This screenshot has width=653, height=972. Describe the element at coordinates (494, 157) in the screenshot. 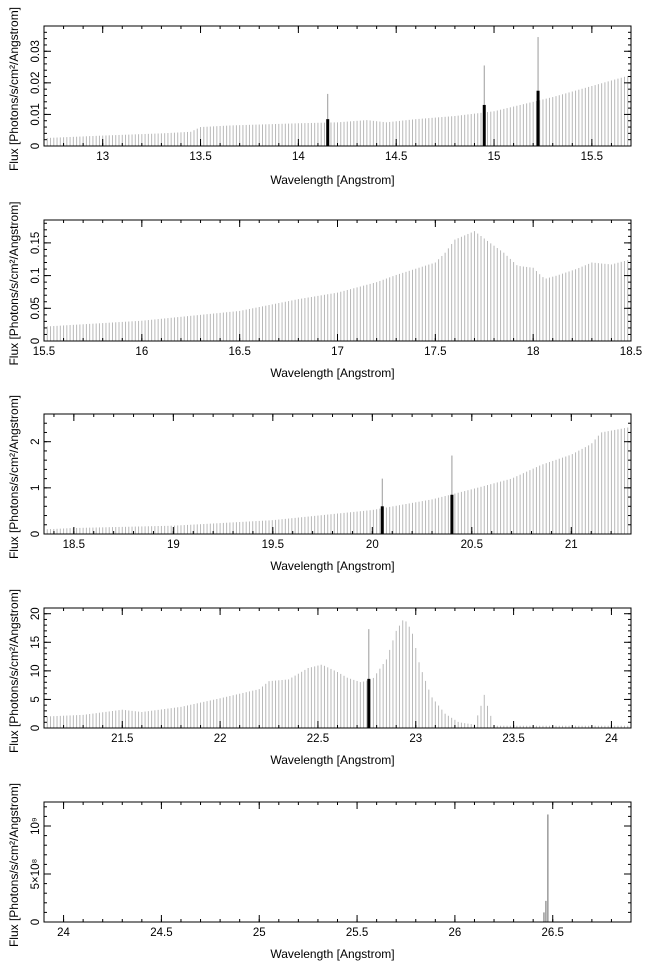

I see `x-tick-label: 15` at that location.